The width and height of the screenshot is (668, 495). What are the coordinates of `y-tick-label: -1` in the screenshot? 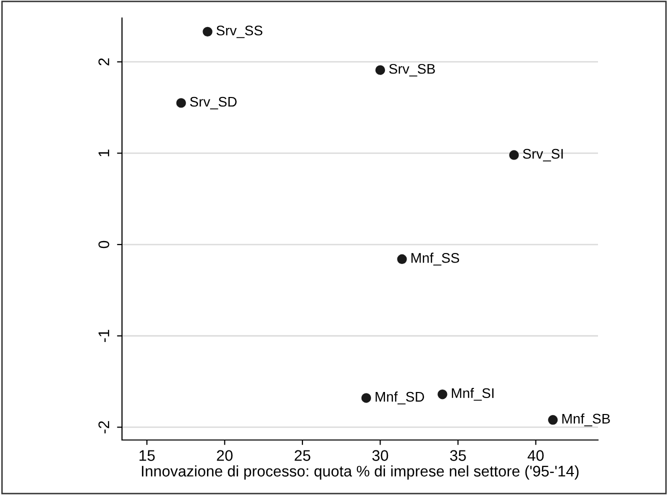 It's located at (104, 336).